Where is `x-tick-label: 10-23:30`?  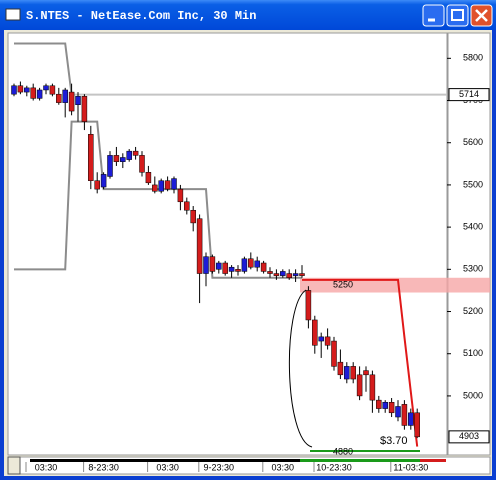
x-tick-label: 10-23:30 is located at coordinates (334, 467).